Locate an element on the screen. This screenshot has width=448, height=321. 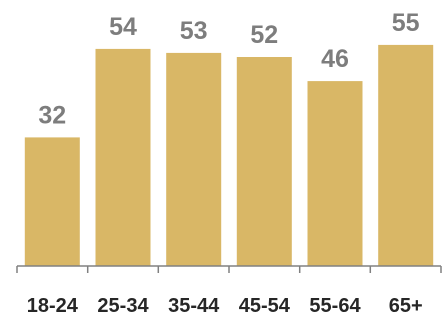
data-label-25-34: 54 is located at coordinates (123, 27).